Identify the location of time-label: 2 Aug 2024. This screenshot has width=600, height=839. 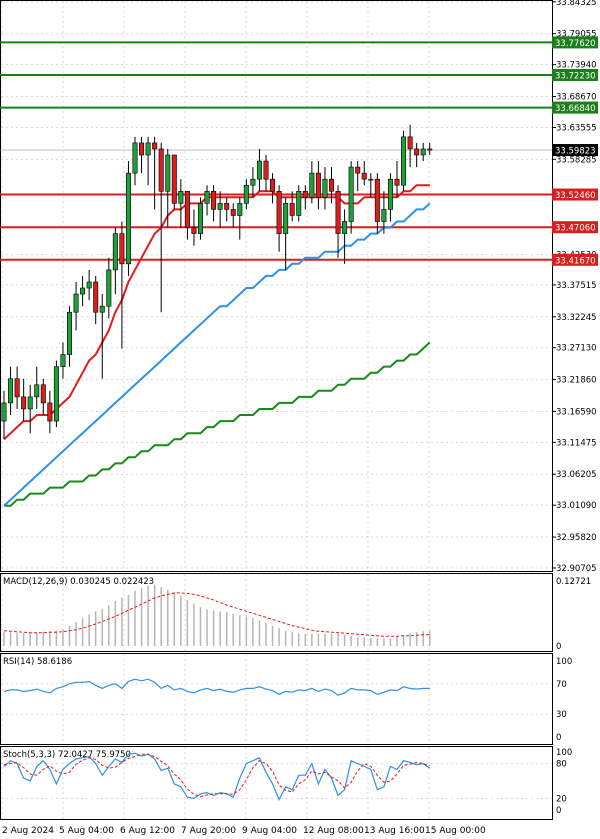
(28, 831).